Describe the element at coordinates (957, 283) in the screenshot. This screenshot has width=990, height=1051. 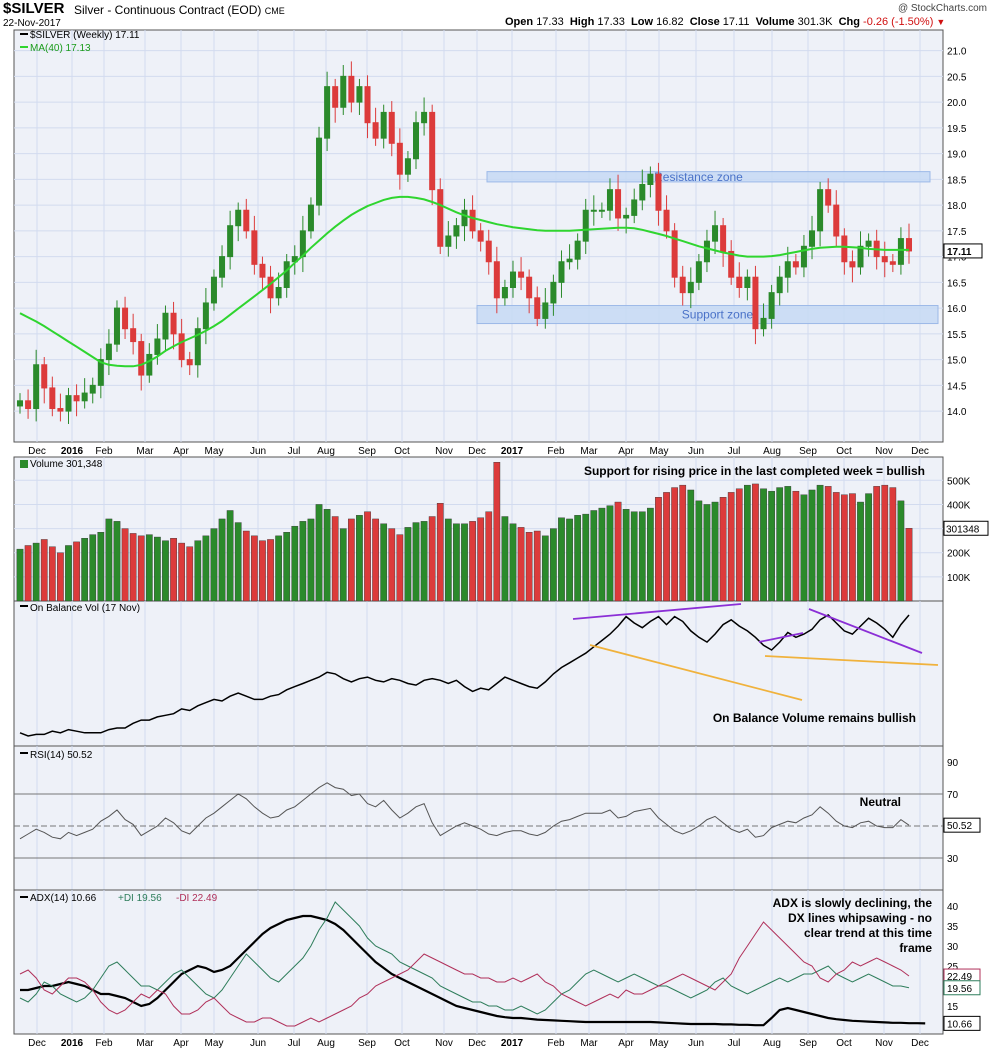
I see `price-y-tick: 16.5` at that location.